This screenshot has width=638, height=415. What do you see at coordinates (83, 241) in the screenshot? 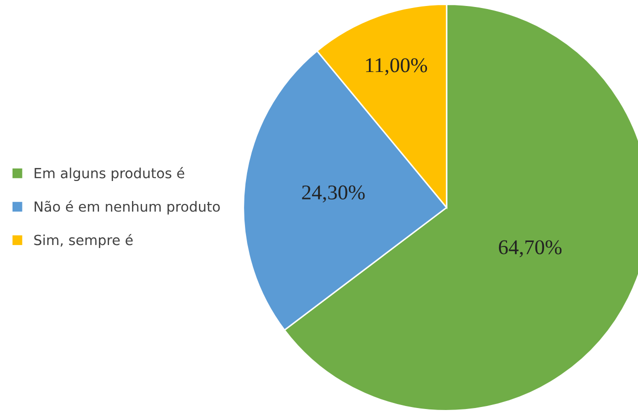
I see `legend-label: Sim, sempre é` at bounding box center [83, 241].